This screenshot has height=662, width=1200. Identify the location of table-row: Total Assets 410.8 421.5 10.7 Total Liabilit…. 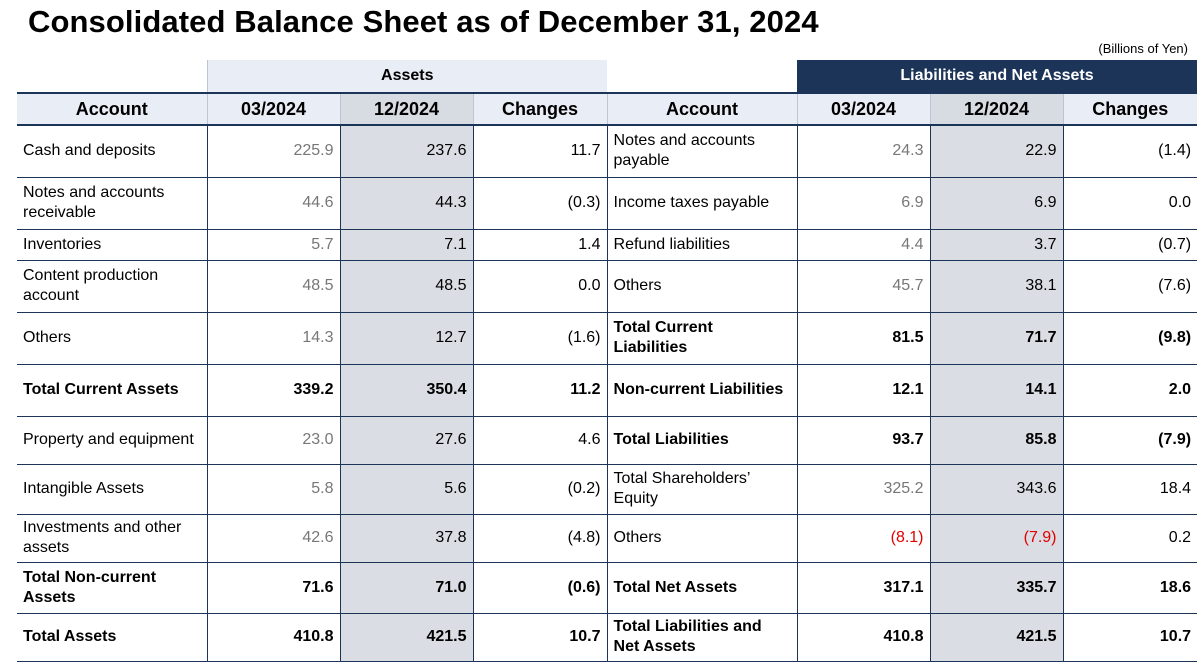
(607, 637).